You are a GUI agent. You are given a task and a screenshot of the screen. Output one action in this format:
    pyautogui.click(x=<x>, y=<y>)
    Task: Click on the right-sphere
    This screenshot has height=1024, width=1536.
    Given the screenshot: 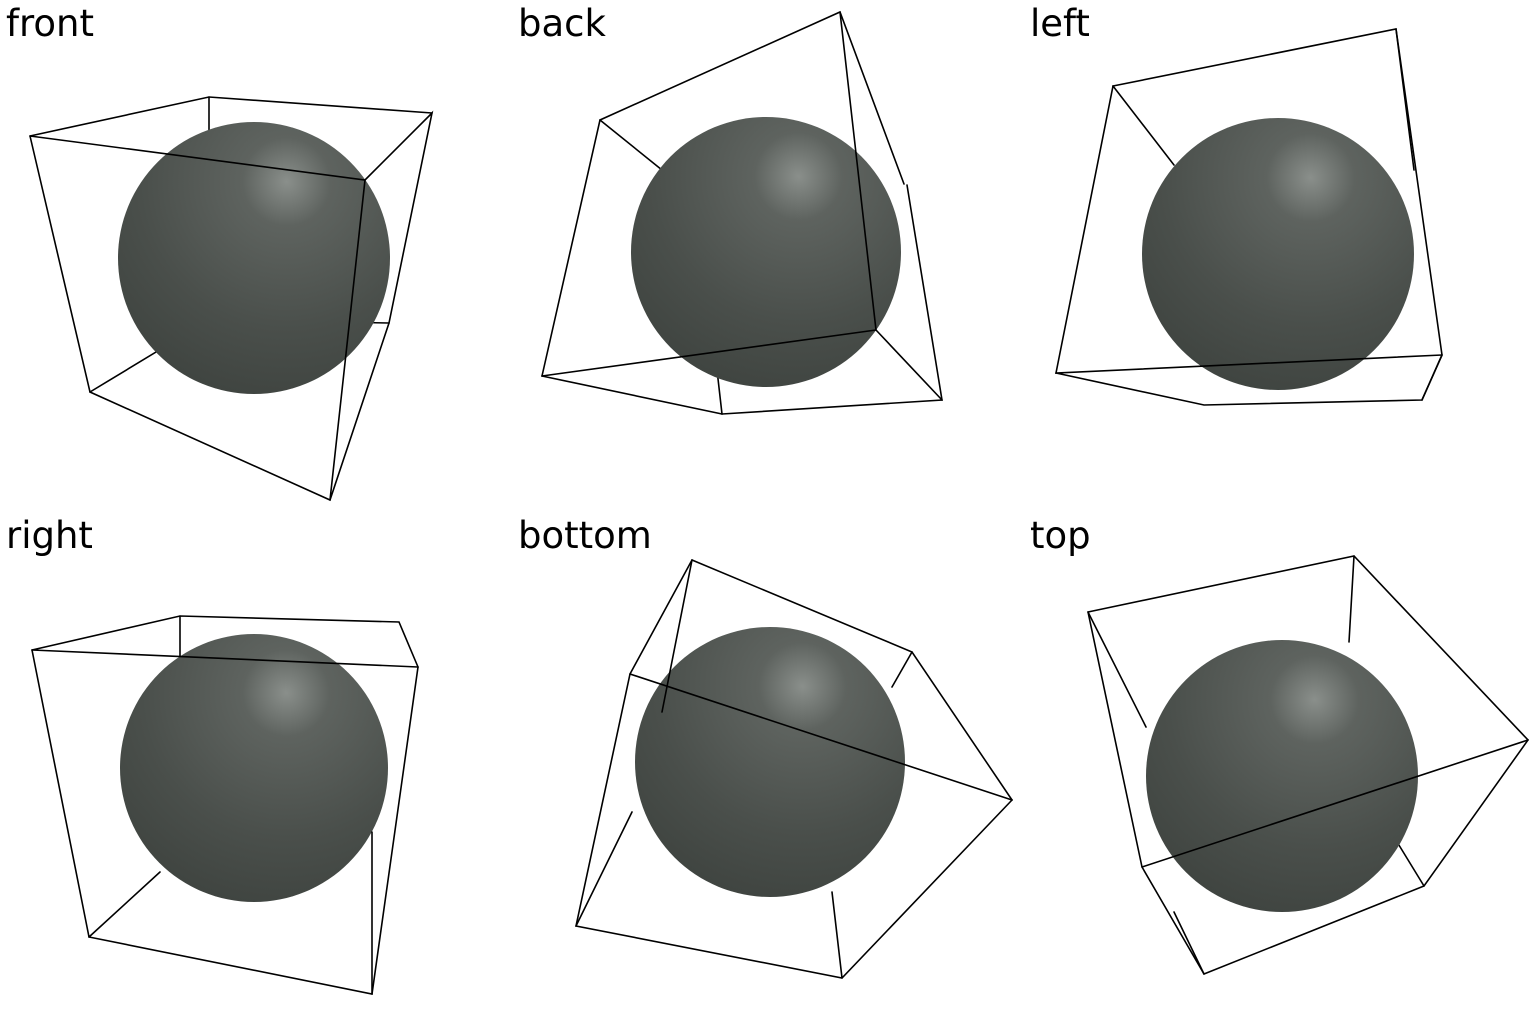 What is the action you would take?
    pyautogui.click(x=254, y=768)
    